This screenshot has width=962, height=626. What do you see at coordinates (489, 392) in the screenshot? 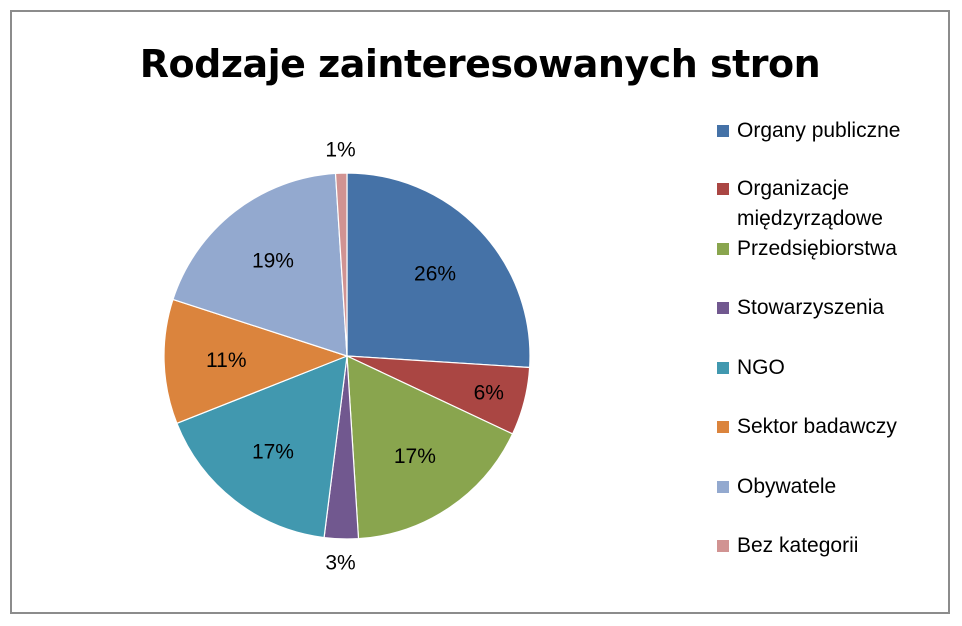
I see `data-label-organizacje-miedzyrzadowe: 6%` at bounding box center [489, 392].